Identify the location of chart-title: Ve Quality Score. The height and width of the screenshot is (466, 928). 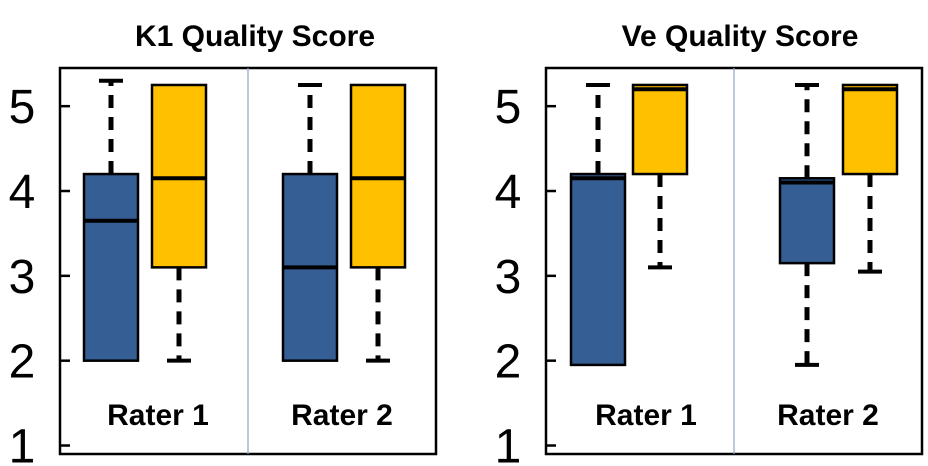
(740, 36).